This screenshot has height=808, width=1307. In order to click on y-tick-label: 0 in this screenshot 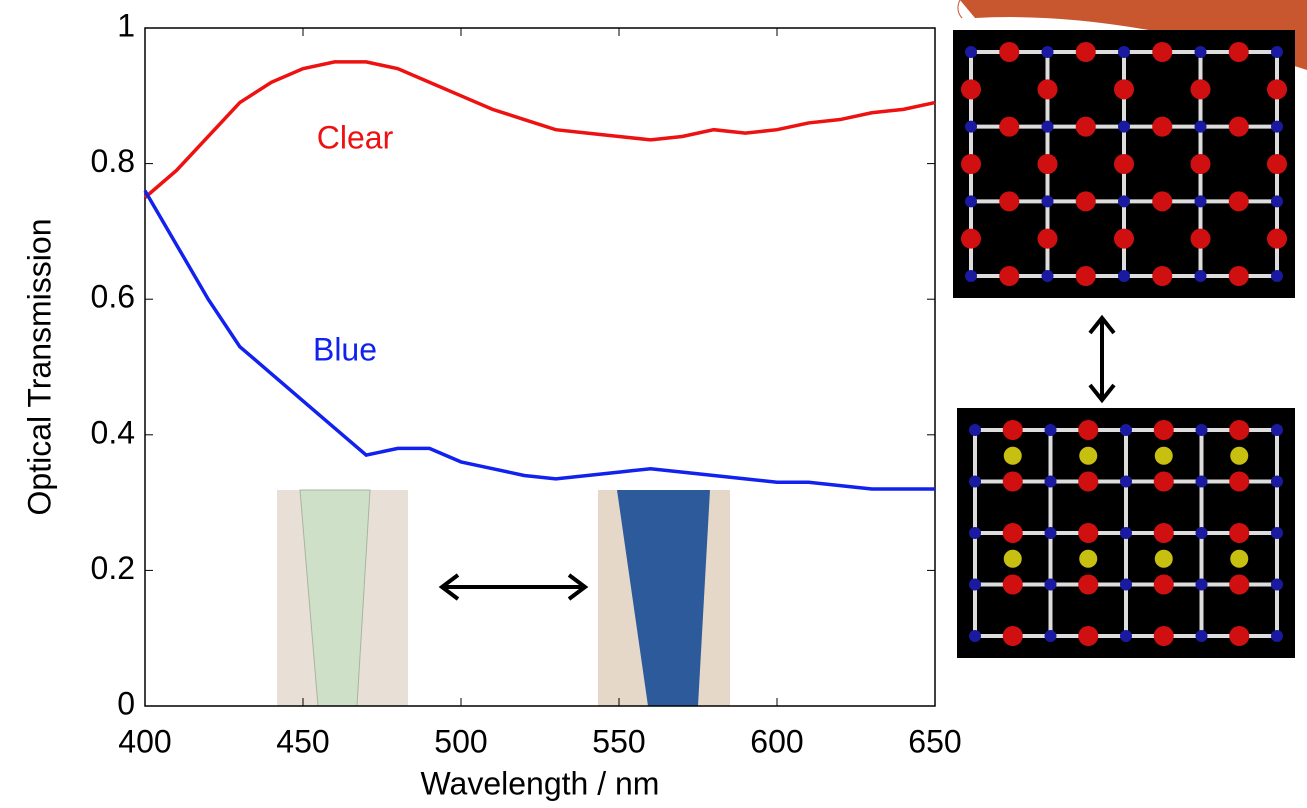, I will do `click(126, 703)`.